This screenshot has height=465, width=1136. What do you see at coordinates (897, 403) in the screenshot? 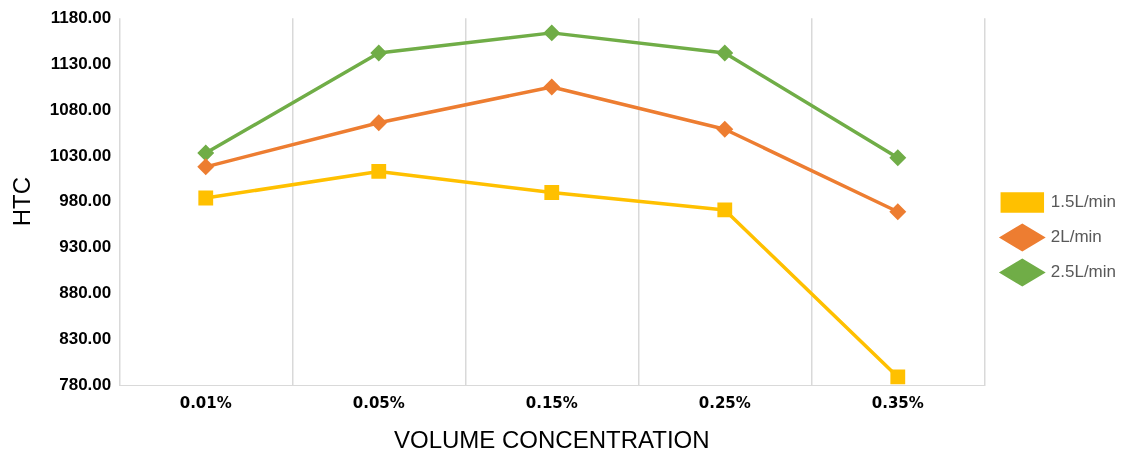
I see `x-tick-label: 0.35%` at bounding box center [897, 403].